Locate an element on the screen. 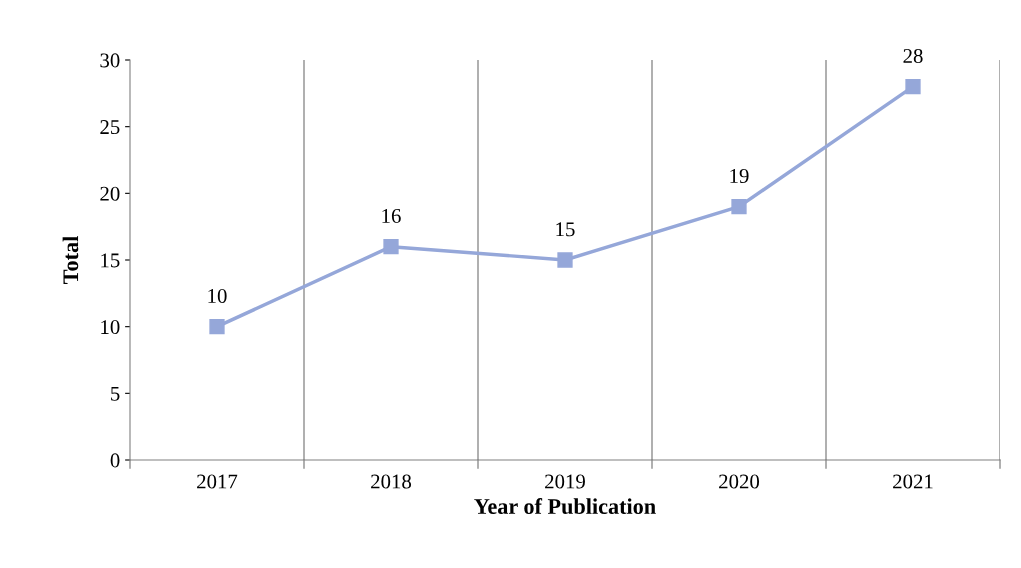 This screenshot has width=1021, height=568. y-tick-label: 15 is located at coordinates (110, 260).